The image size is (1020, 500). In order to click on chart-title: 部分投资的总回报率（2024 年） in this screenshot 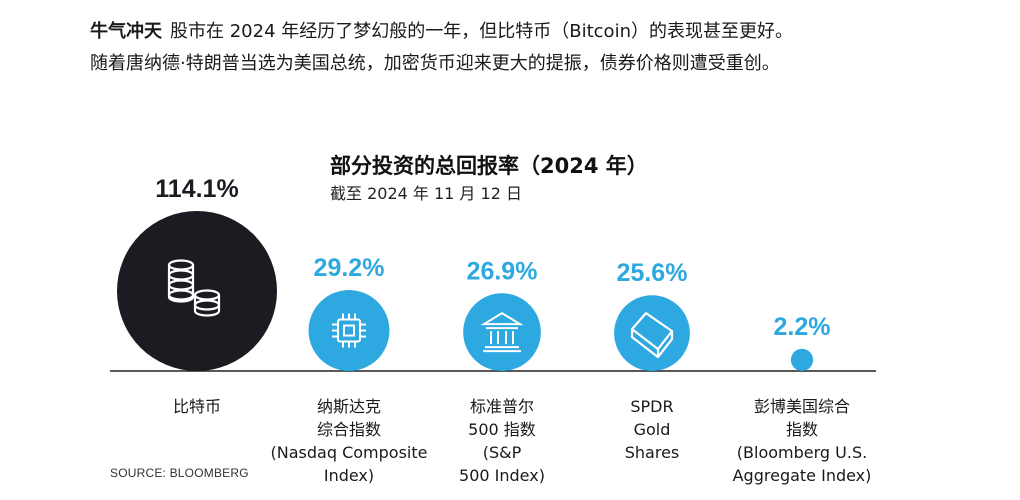, I will do `click(489, 166)`.